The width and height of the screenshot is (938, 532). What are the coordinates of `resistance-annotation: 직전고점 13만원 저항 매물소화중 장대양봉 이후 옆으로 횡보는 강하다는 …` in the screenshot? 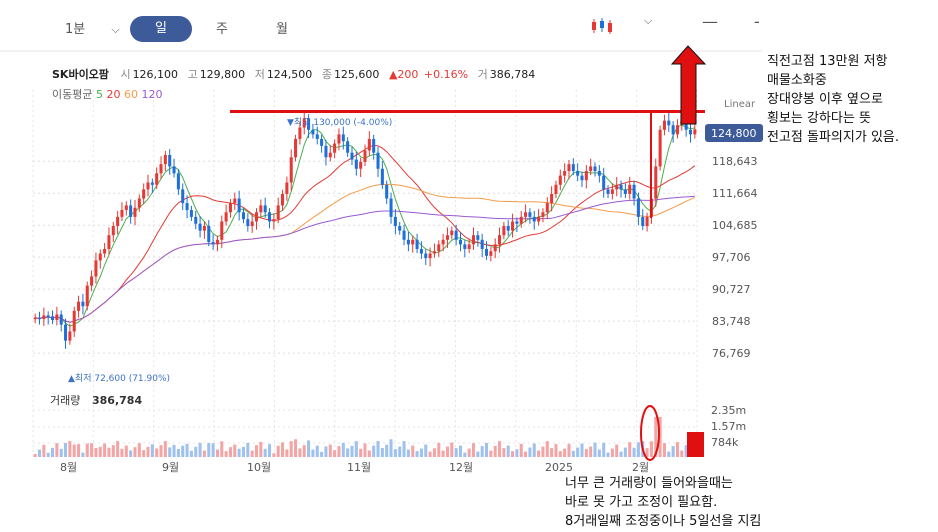 It's located at (833, 99).